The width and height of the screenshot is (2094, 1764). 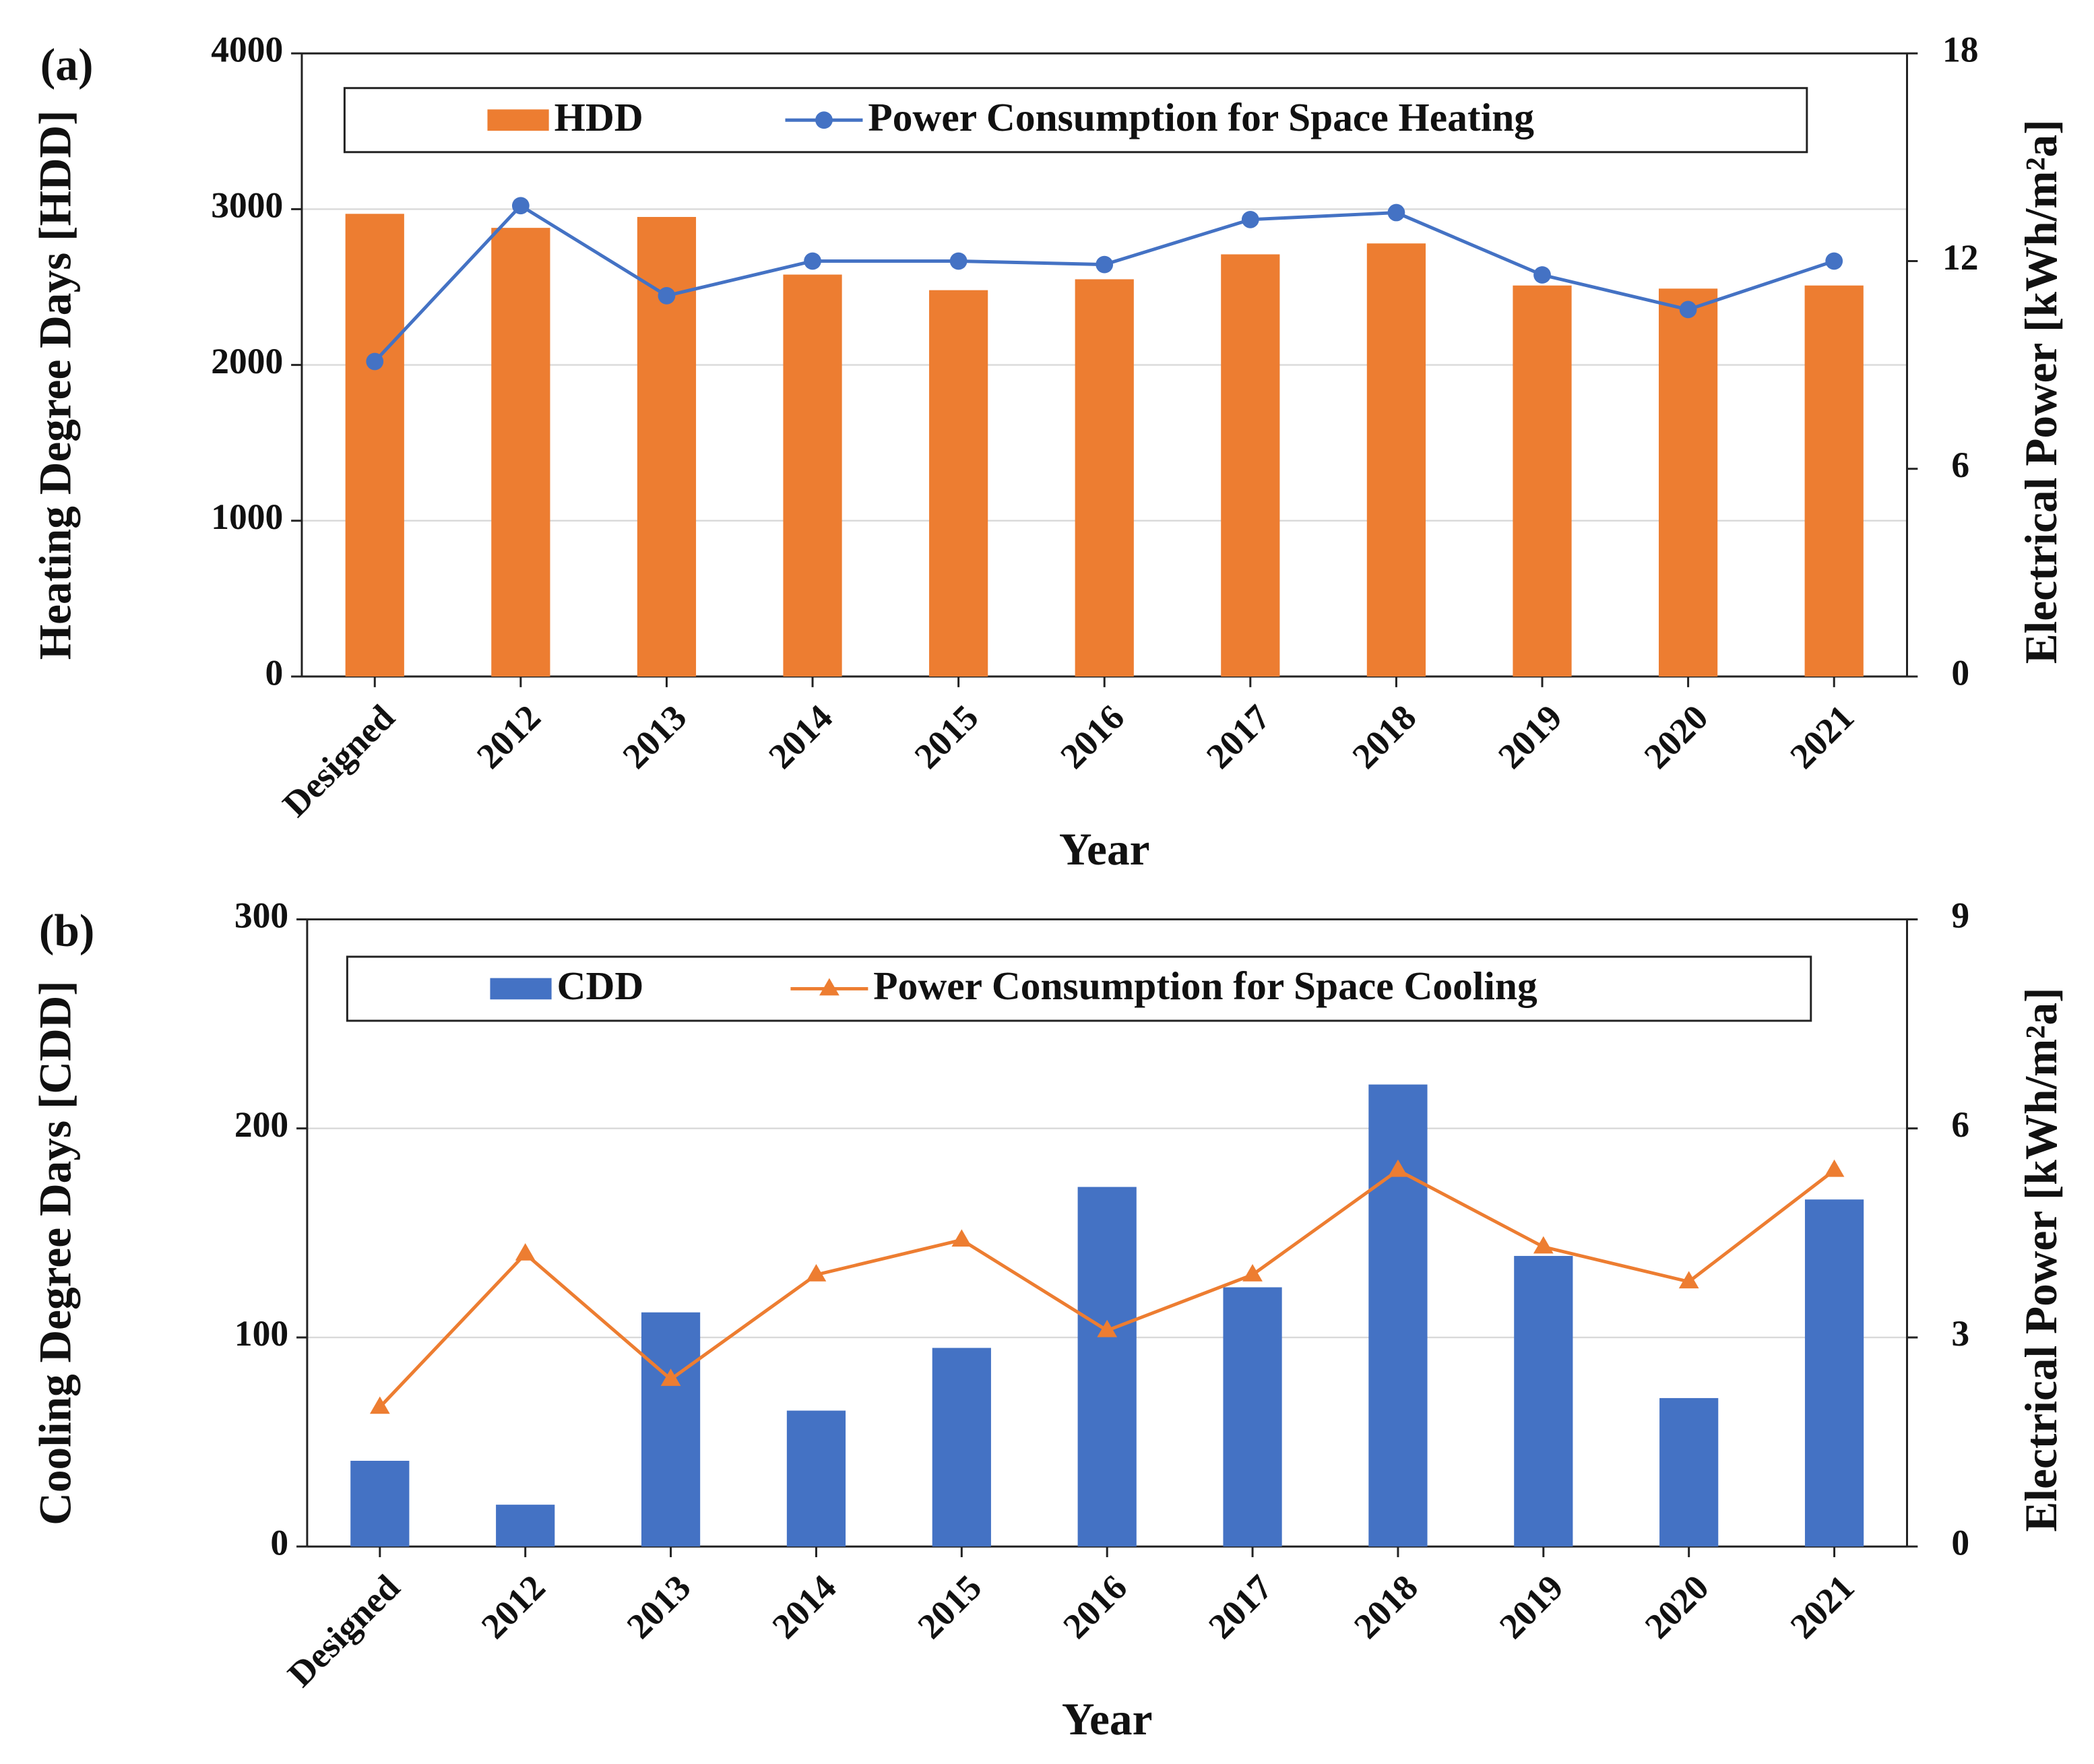 What do you see at coordinates (1960, 257) in the screenshot?
I see `y2-tick-label: 12` at bounding box center [1960, 257].